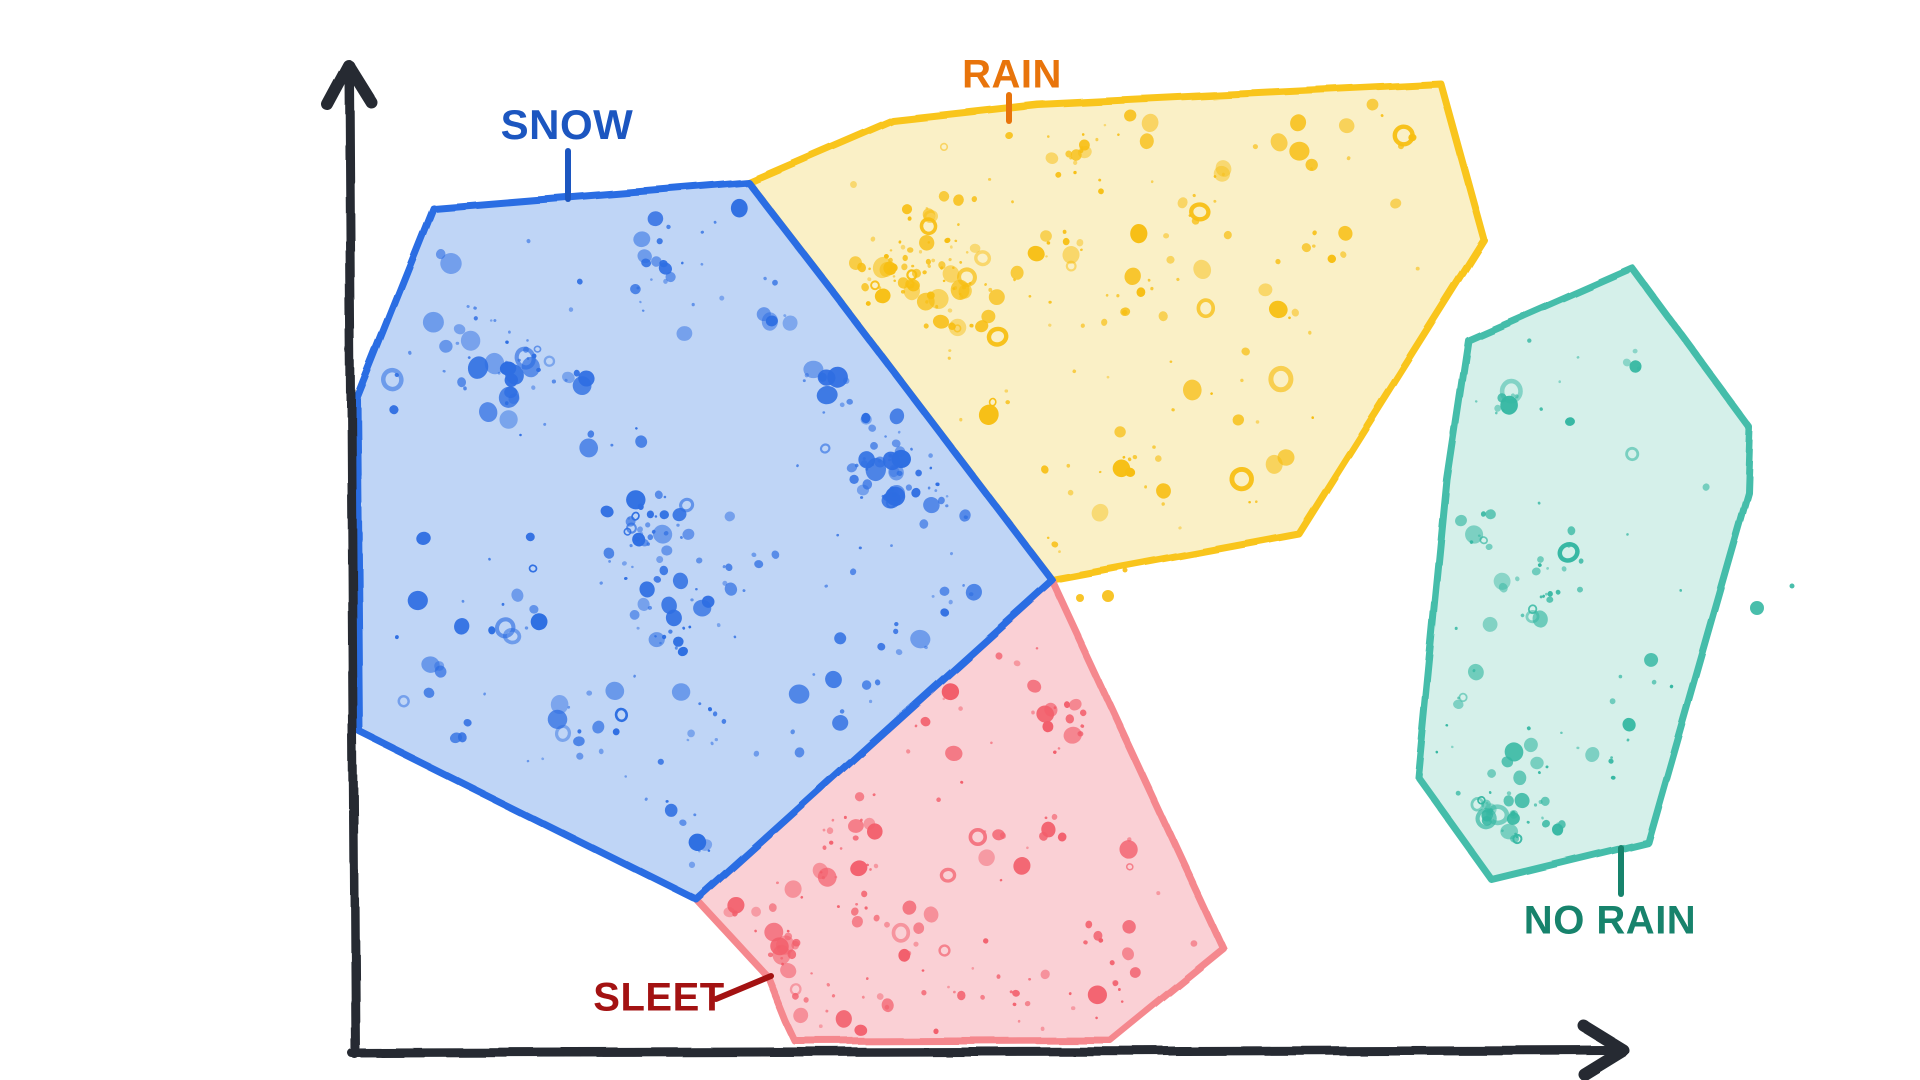 Image resolution: width=1920 pixels, height=1080 pixels. Describe the element at coordinates (352, 564) in the screenshot. I see `y-axis` at that location.